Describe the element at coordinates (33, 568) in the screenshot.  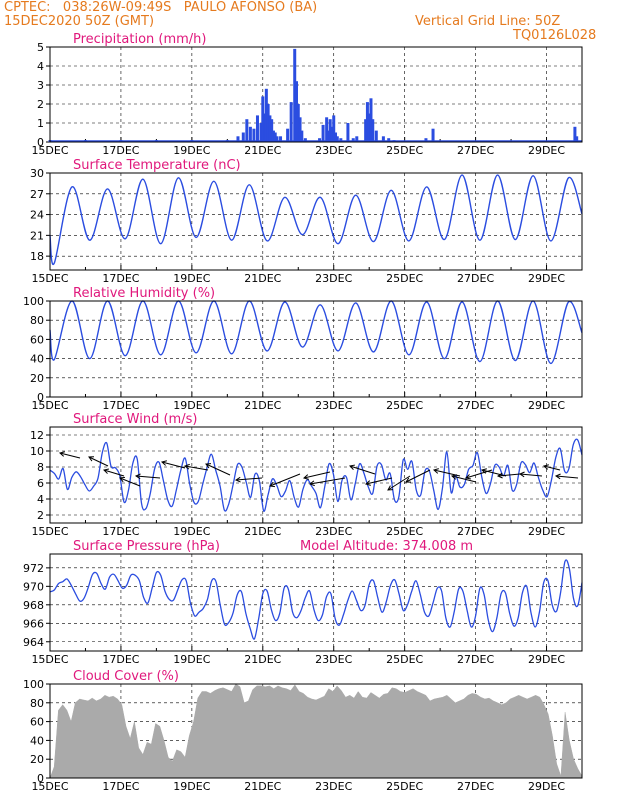
I see `y-tick-label: 972` at that location.